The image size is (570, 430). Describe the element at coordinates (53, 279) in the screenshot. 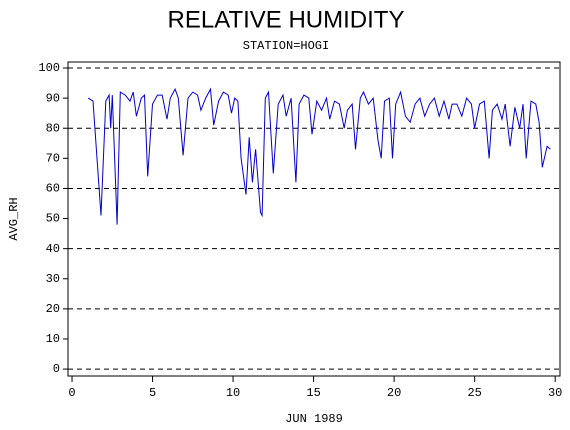

I see `y-tick-label: 30` at that location.